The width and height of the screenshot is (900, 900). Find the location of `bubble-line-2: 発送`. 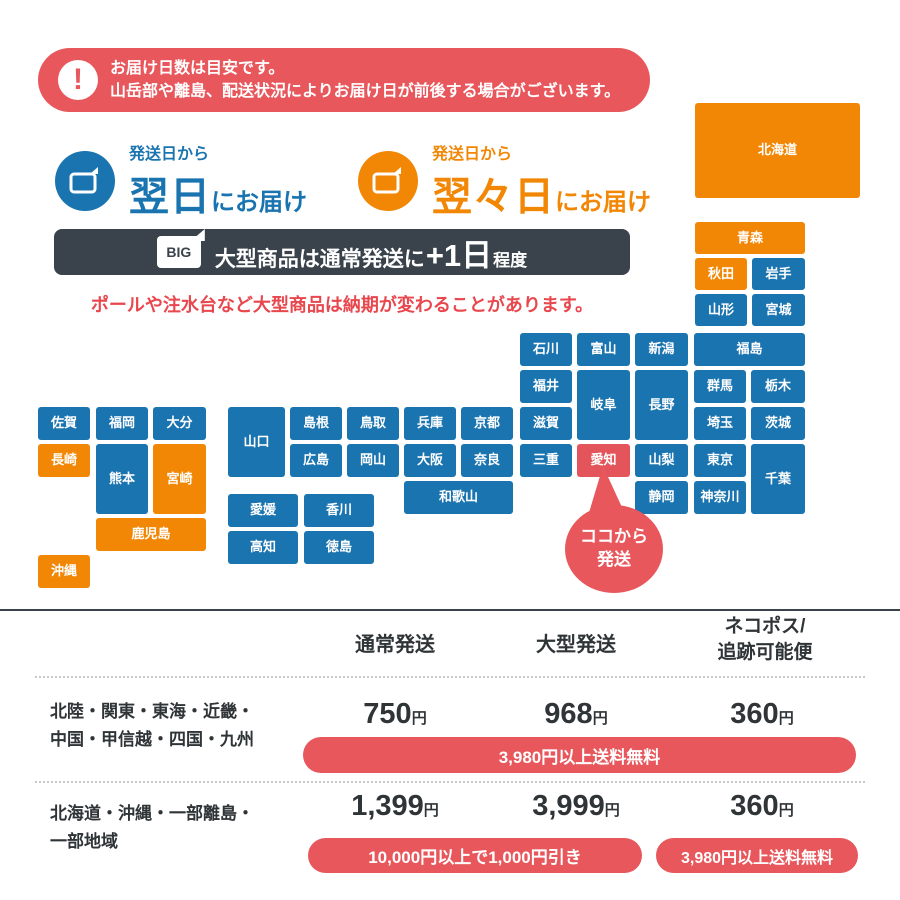

bubble-line-2: 発送 is located at coordinates (614, 559).